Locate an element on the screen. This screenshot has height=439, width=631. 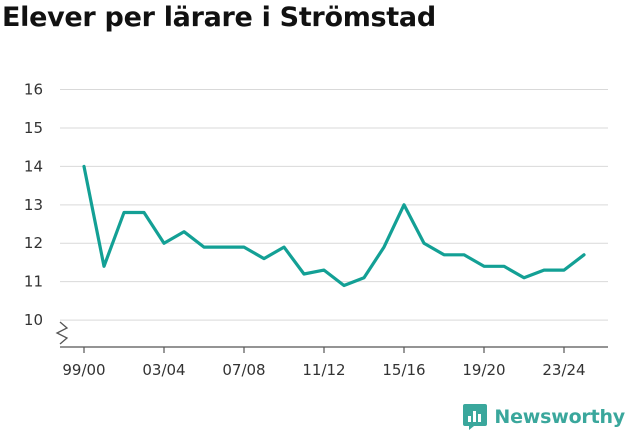
x-tick-label: 15/16 is located at coordinates (403, 370).